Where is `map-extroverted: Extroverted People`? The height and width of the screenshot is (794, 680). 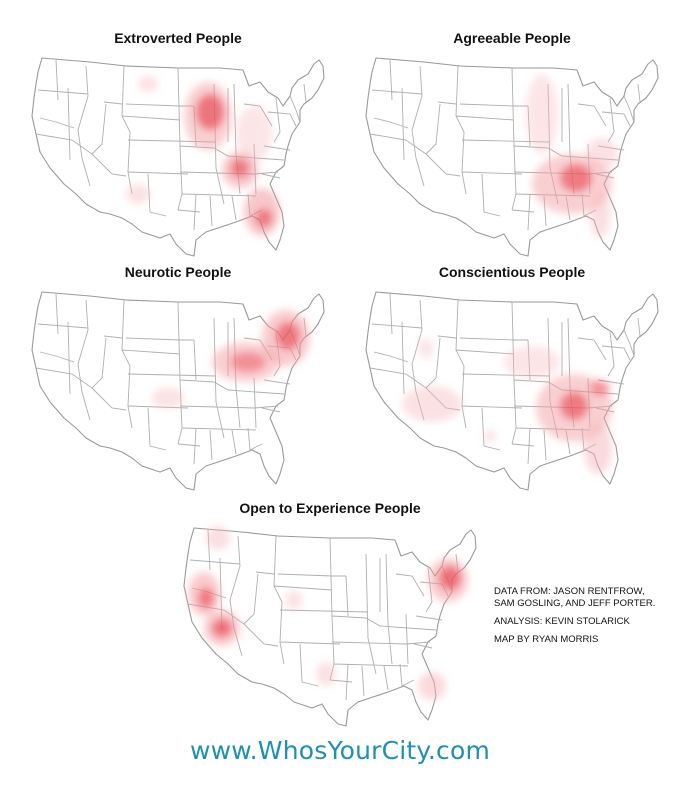
map-extroverted: Extroverted People is located at coordinates (178, 145).